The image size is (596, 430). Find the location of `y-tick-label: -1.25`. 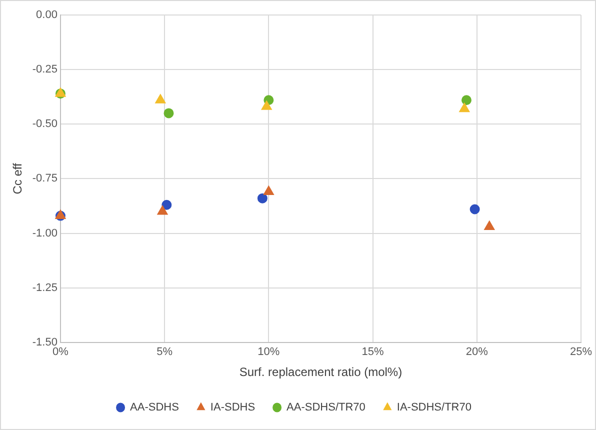

y-tick-label: -1.25 is located at coordinates (45, 288).